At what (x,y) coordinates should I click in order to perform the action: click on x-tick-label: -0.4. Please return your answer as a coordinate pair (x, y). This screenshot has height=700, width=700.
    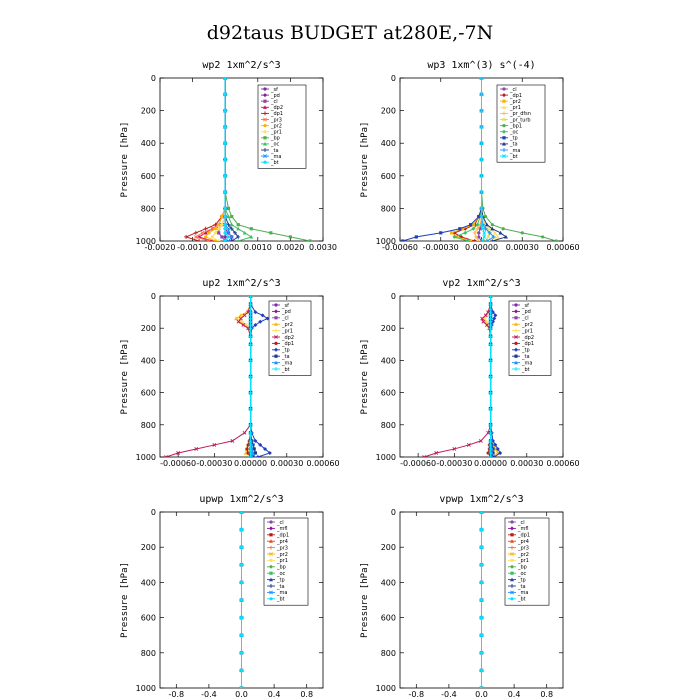
    Looking at the image, I should click on (449, 694).